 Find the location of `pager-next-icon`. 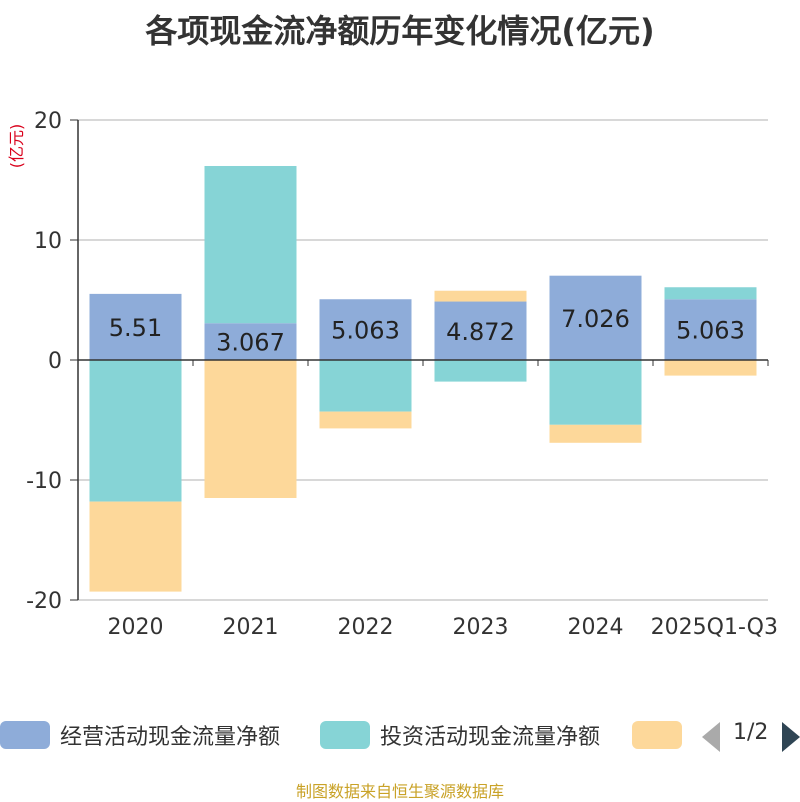

pager-next-icon is located at coordinates (791, 737).